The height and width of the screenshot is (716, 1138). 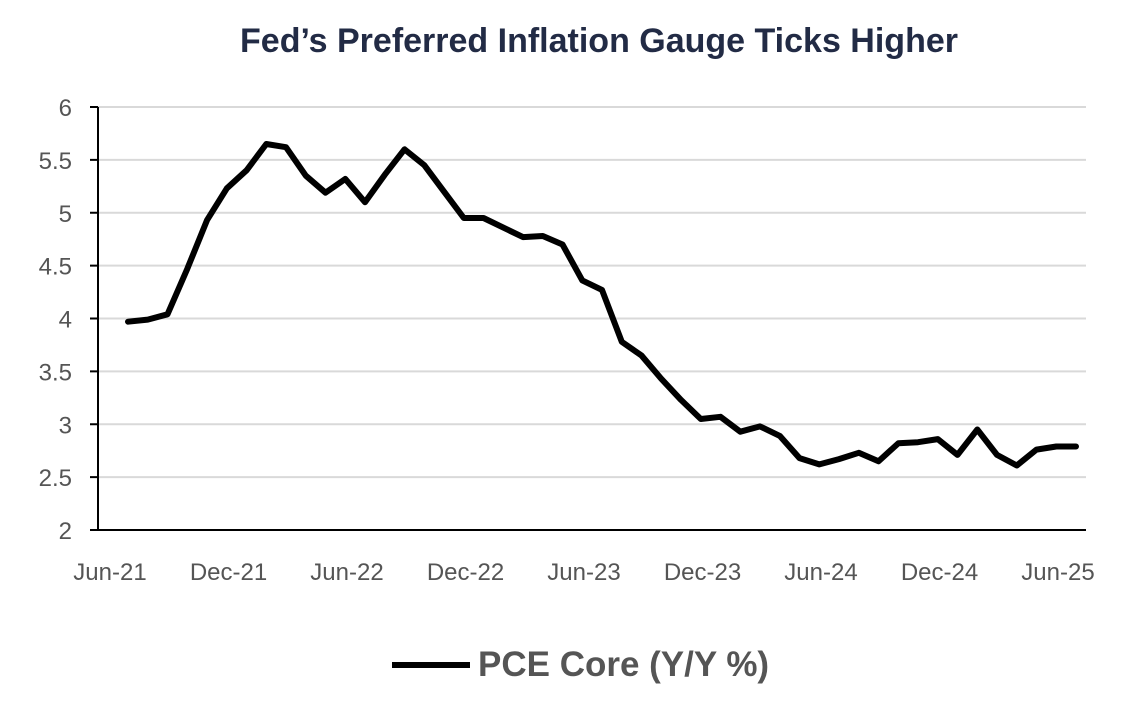 What do you see at coordinates (65, 531) in the screenshot?
I see `y-tick-label: 2` at bounding box center [65, 531].